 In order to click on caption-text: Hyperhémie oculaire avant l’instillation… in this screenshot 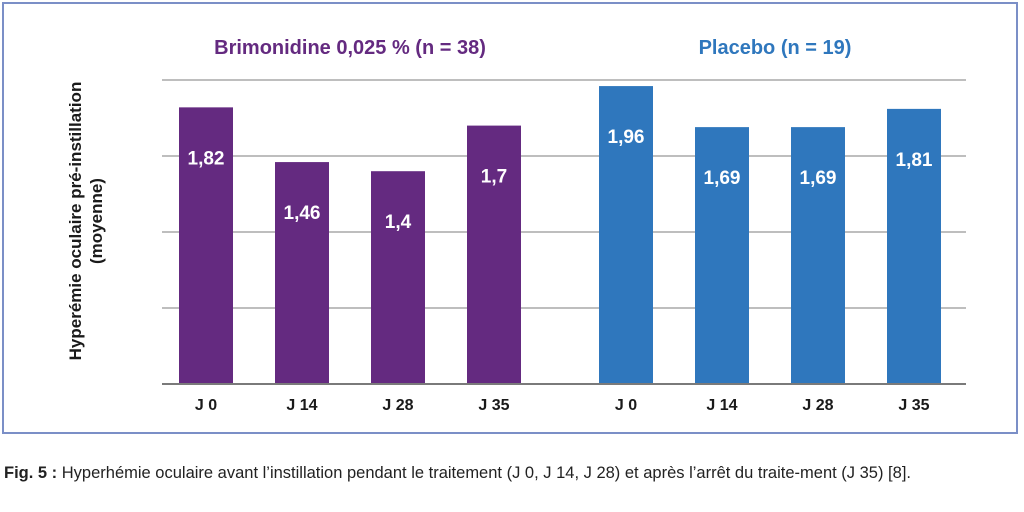, I will do `click(484, 473)`.